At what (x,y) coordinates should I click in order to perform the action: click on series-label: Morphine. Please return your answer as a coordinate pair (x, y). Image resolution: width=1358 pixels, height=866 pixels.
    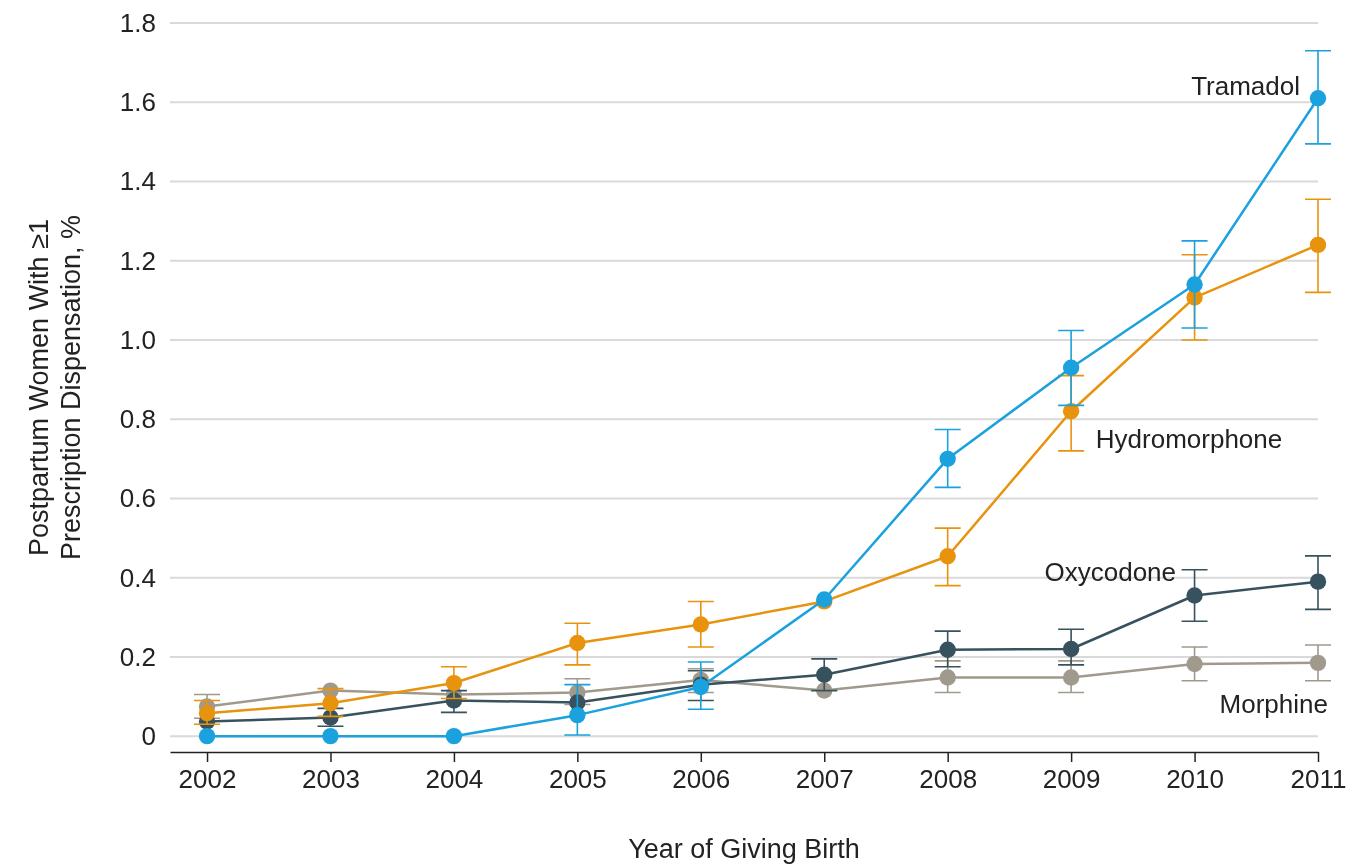
    Looking at the image, I should click on (1273, 704).